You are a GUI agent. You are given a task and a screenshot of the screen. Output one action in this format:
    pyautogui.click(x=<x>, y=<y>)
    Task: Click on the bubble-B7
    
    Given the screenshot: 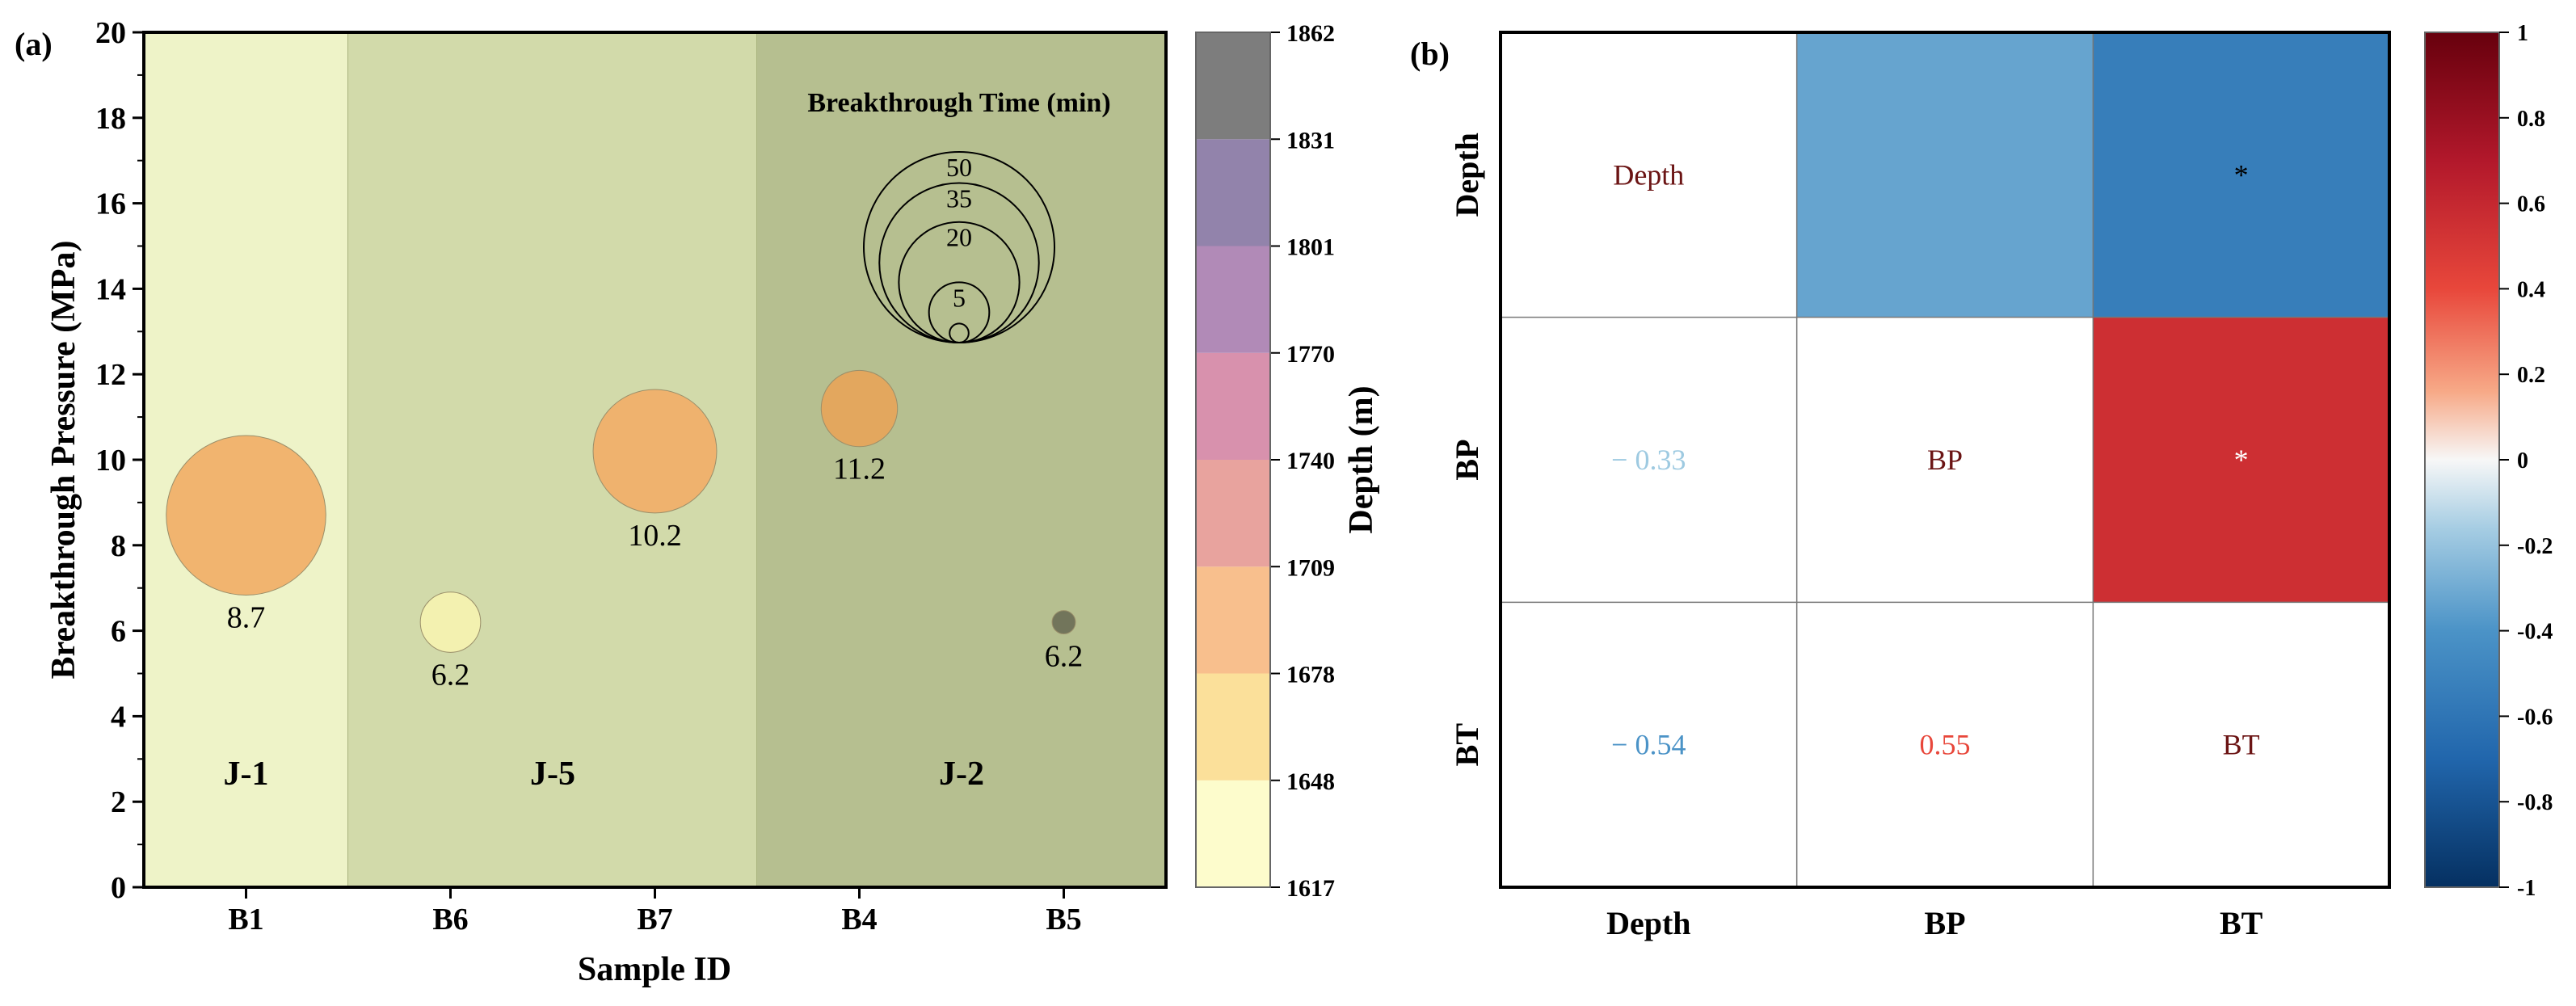 What is the action you would take?
    pyautogui.click(x=655, y=451)
    